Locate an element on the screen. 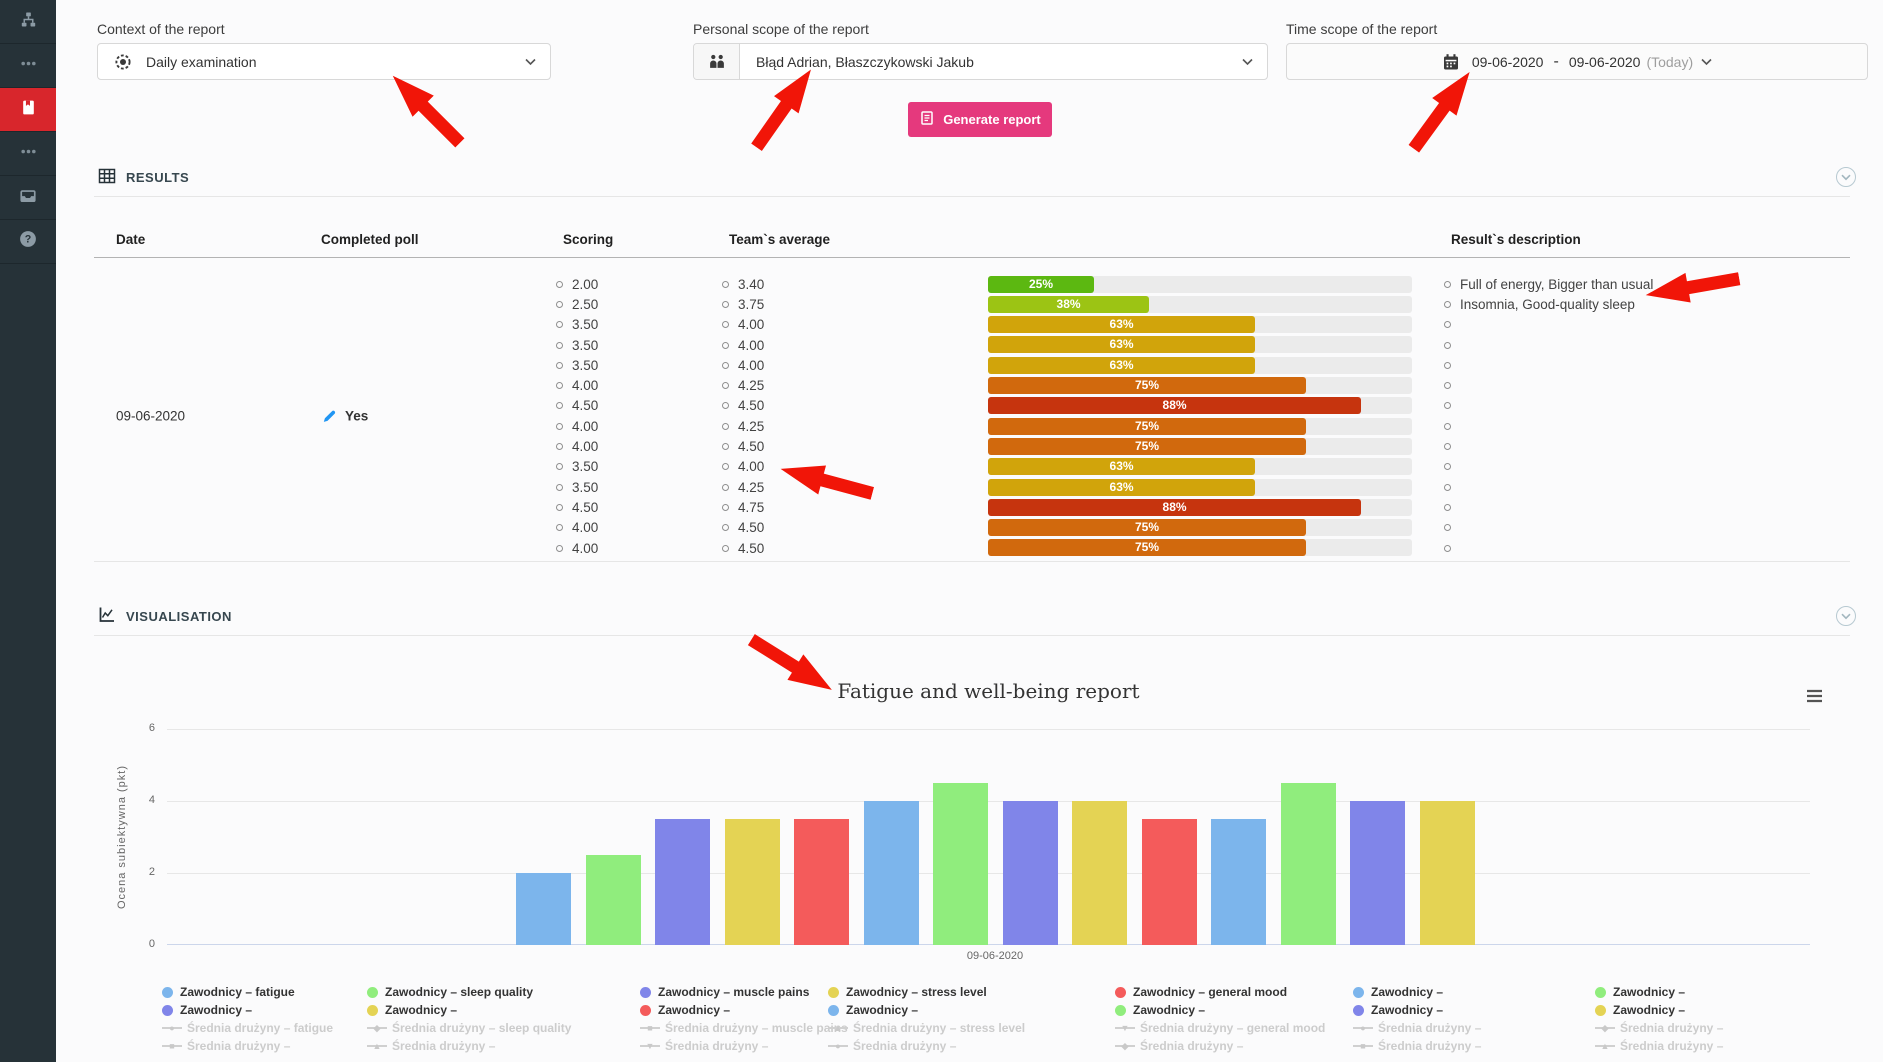  chart-menu-button is located at coordinates (1814, 698).